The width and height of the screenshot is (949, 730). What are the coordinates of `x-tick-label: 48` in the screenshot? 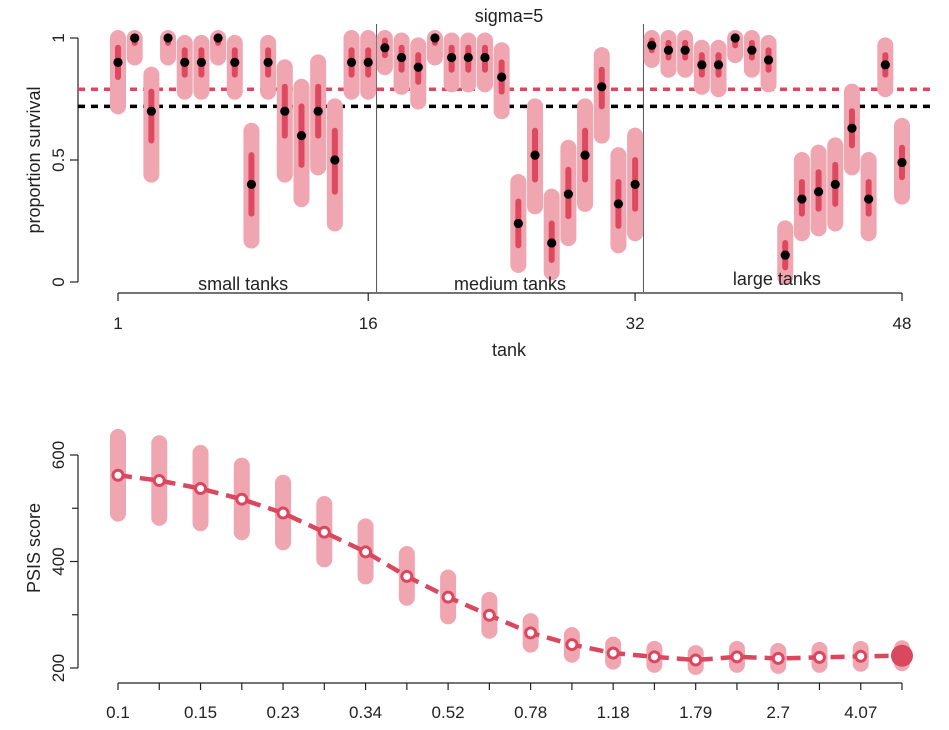 It's located at (902, 323).